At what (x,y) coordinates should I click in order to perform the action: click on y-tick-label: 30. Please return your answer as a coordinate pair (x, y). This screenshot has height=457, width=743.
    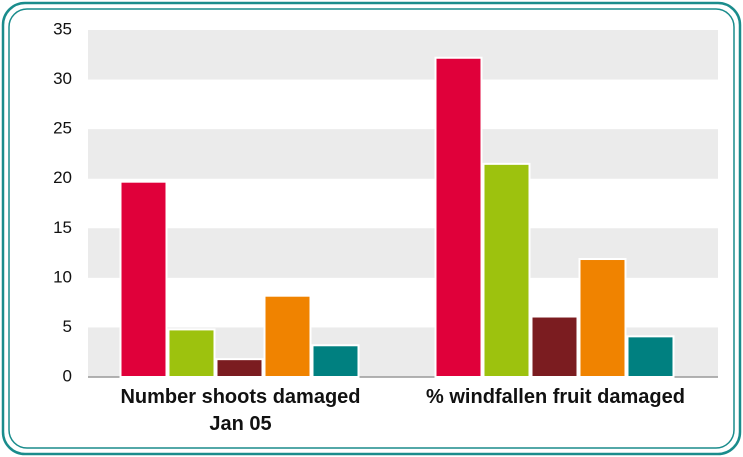
    Looking at the image, I should click on (62, 78).